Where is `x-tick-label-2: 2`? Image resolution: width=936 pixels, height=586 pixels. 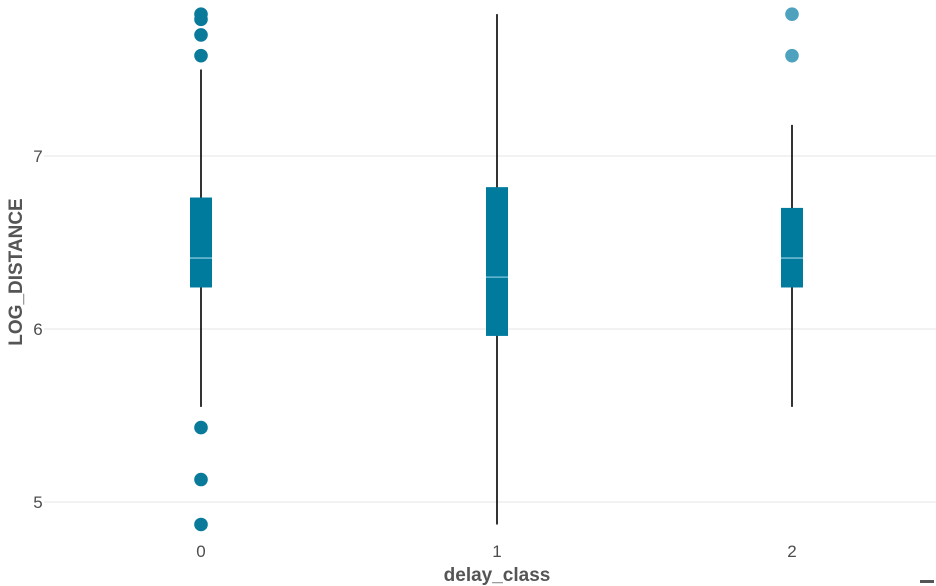
x-tick-label-2: 2 is located at coordinates (791, 551).